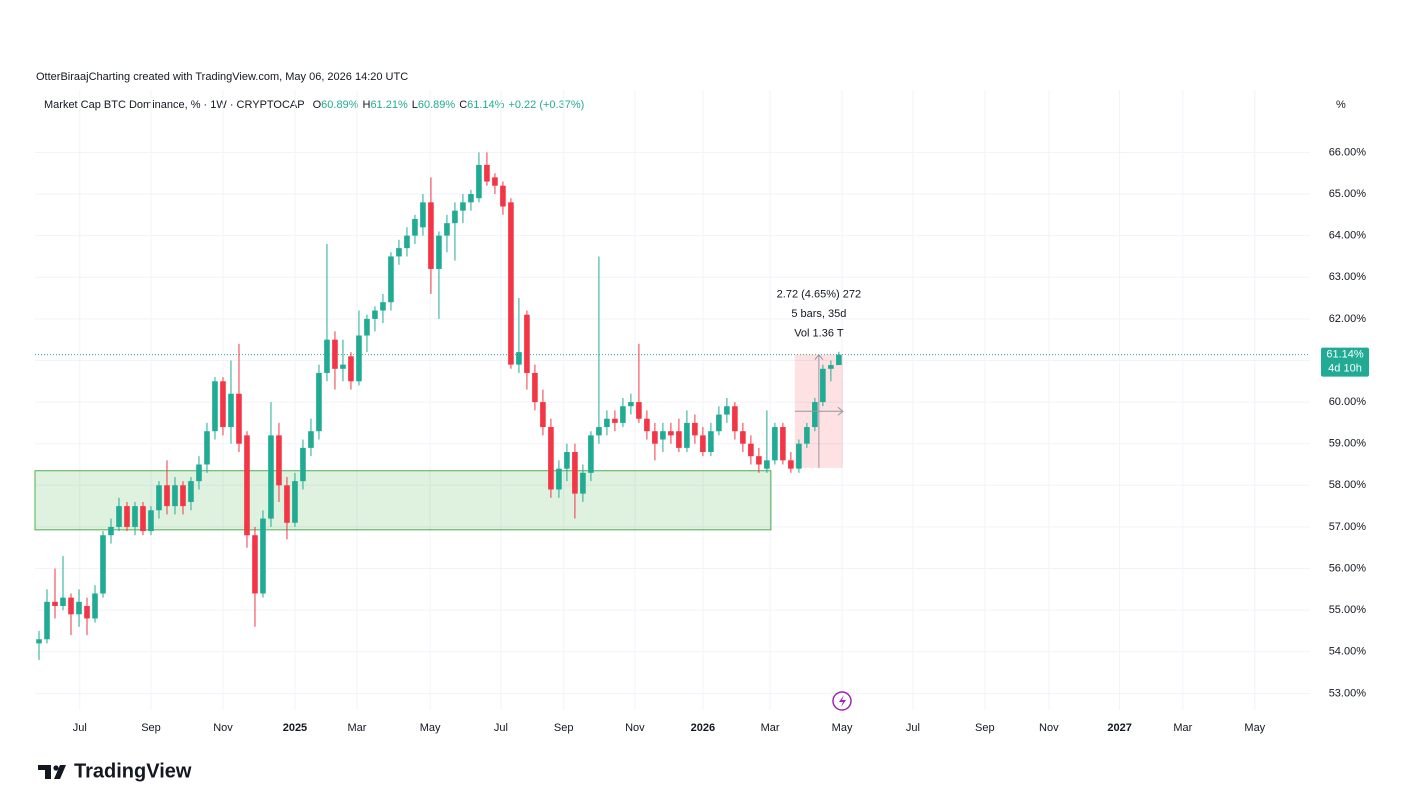  What do you see at coordinates (703, 728) in the screenshot?
I see `x-tick-label: 2026` at bounding box center [703, 728].